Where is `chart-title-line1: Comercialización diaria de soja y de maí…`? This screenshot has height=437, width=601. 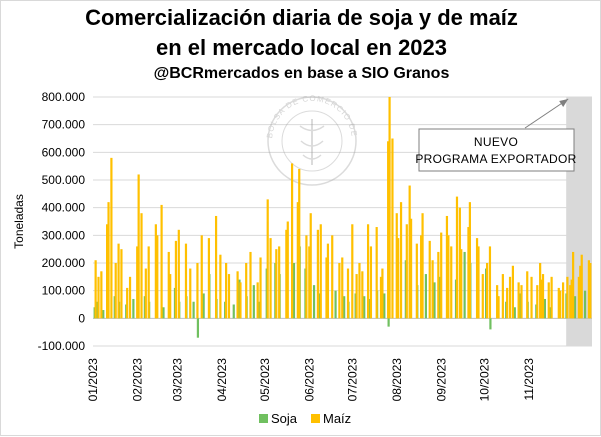
chart-title-line1: Comercialización diaria de soja y de maí… is located at coordinates (301, 17).